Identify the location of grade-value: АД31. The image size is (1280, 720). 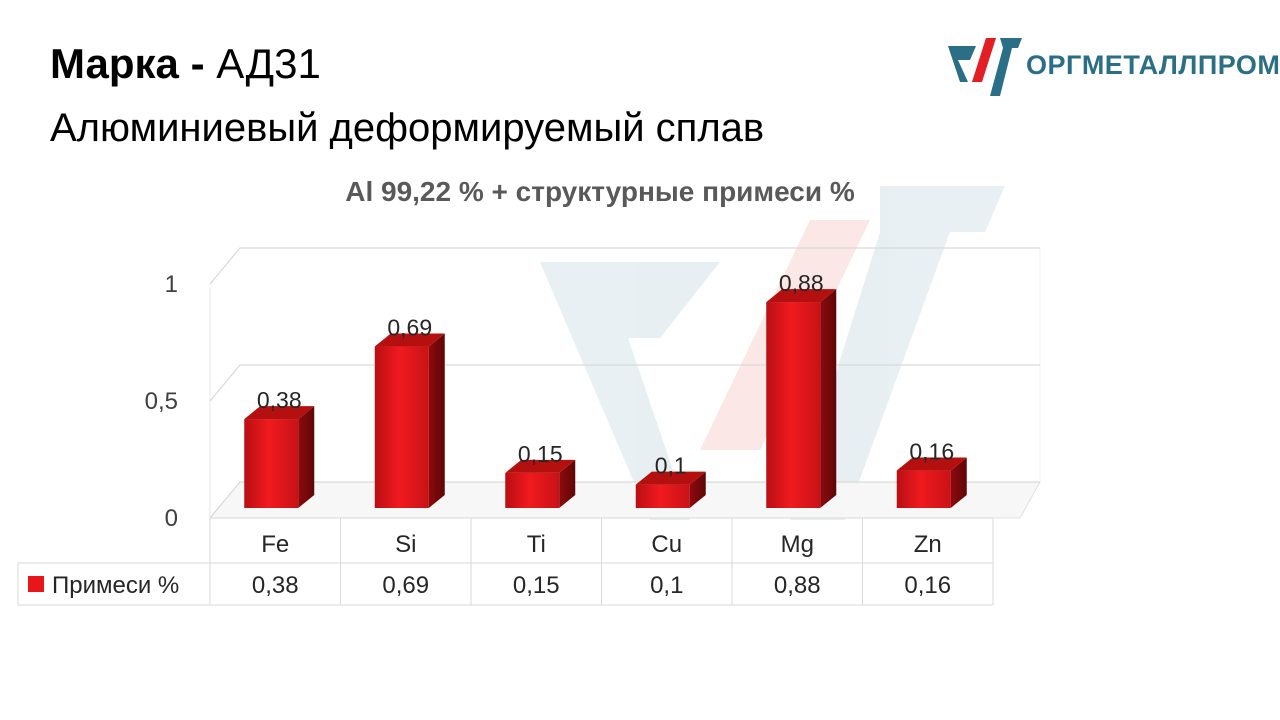
(268, 63).